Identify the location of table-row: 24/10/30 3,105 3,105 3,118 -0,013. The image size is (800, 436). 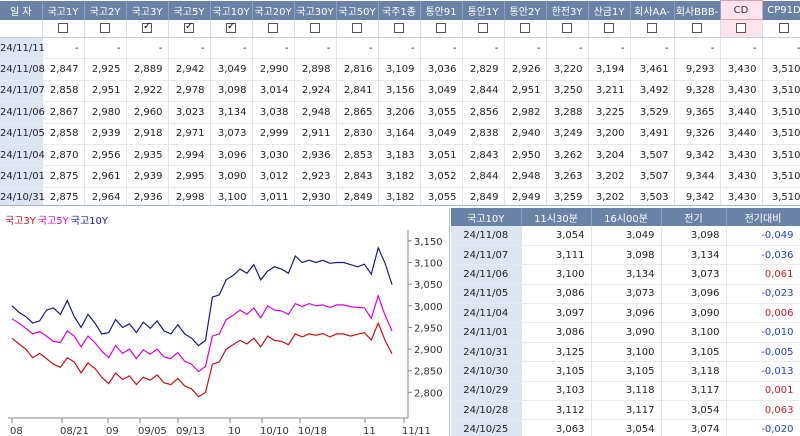
(625, 371).